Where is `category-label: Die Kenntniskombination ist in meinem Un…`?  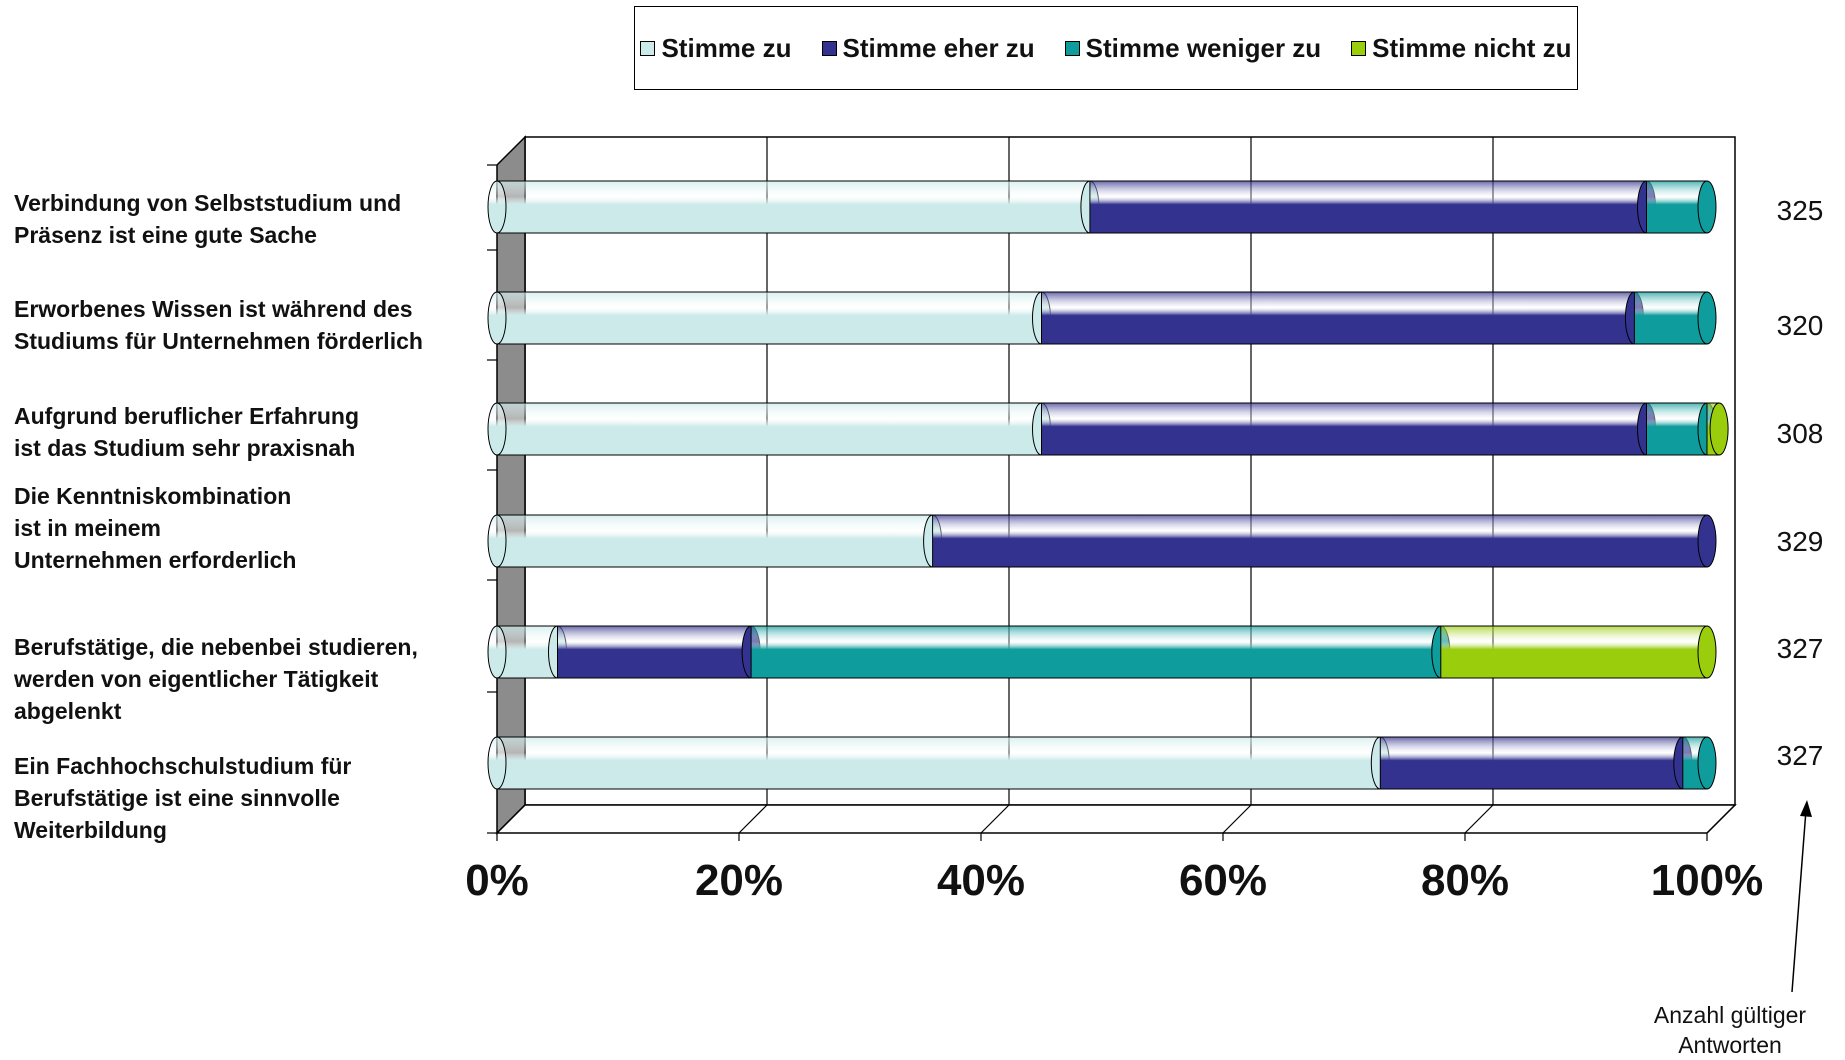
category-label: Die Kenntniskombination ist in meinem Un… is located at coordinates (155, 528).